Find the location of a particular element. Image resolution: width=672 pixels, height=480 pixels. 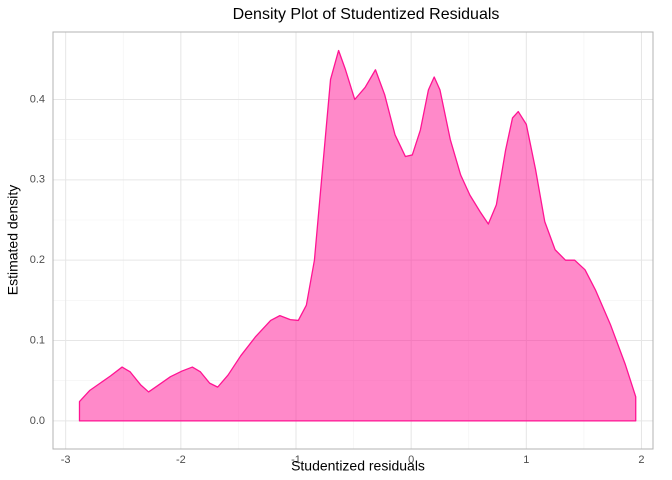

x-tick-label: -2 is located at coordinates (181, 460).